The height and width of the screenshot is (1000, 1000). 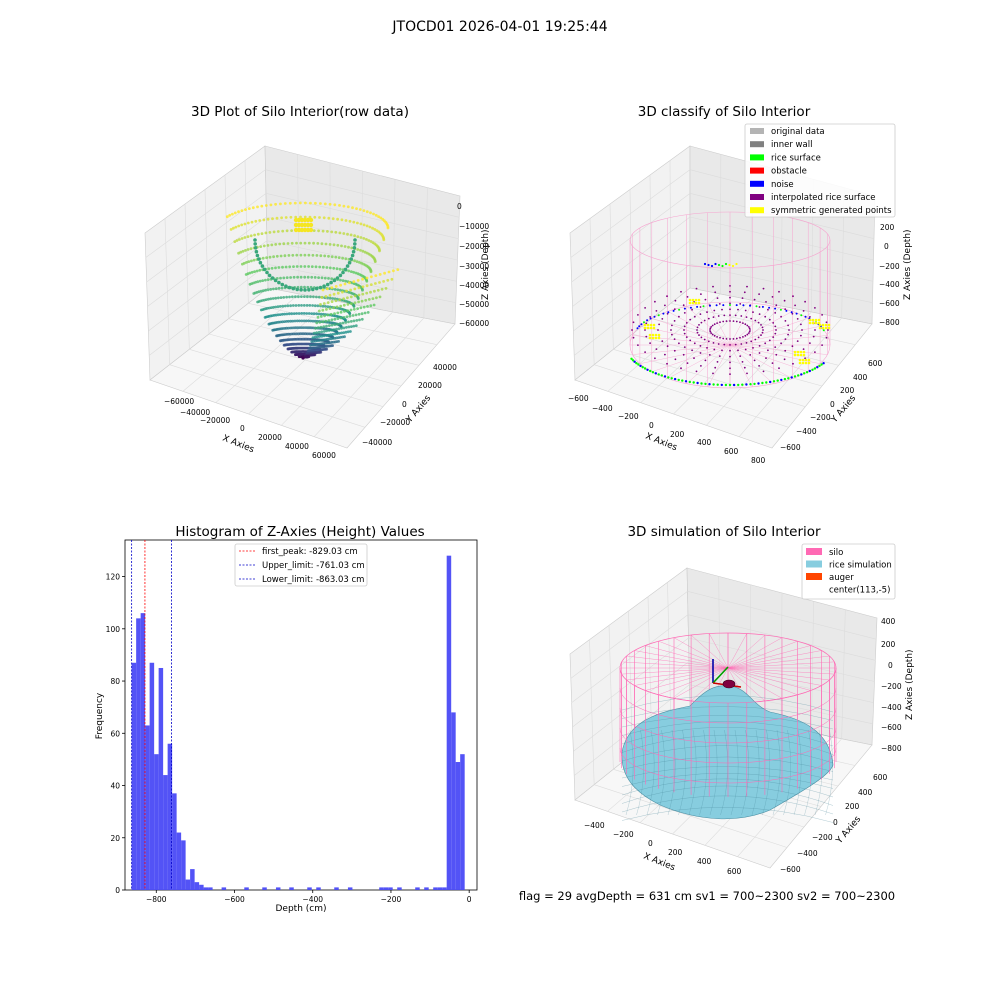 What do you see at coordinates (234, 899) in the screenshot?
I see `histogram-x-tick-label: −600` at bounding box center [234, 899].